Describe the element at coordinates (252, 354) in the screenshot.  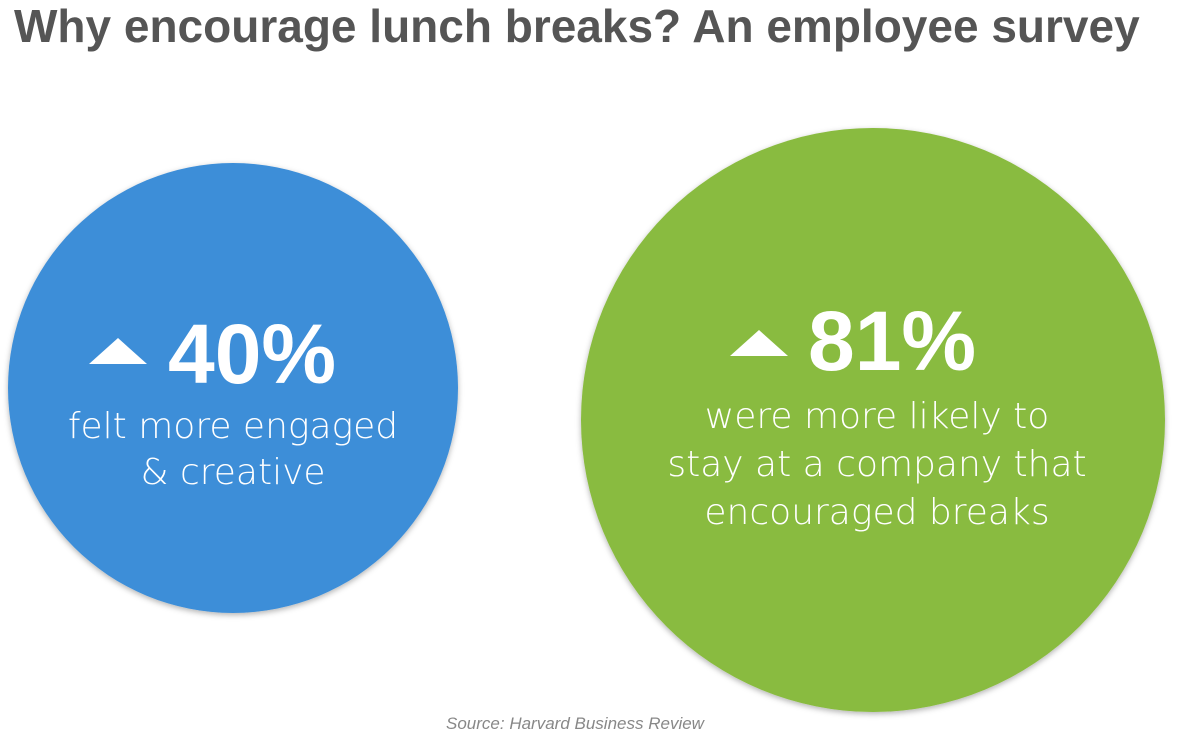
I see `stat-figure: 40%` at that location.